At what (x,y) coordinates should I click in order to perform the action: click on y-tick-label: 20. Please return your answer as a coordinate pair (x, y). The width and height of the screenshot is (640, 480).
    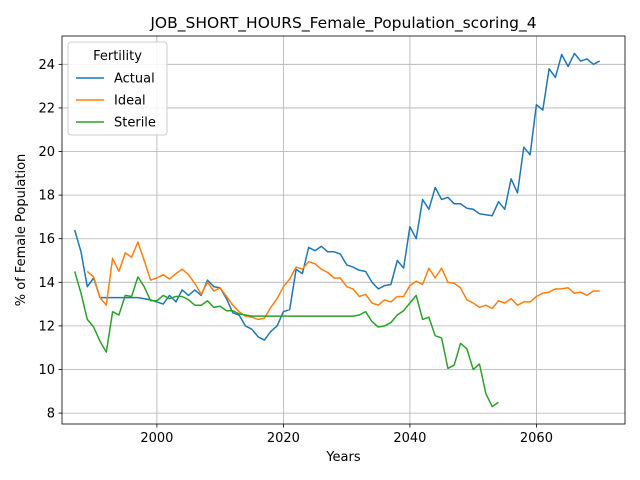
    Looking at the image, I should click on (46, 152).